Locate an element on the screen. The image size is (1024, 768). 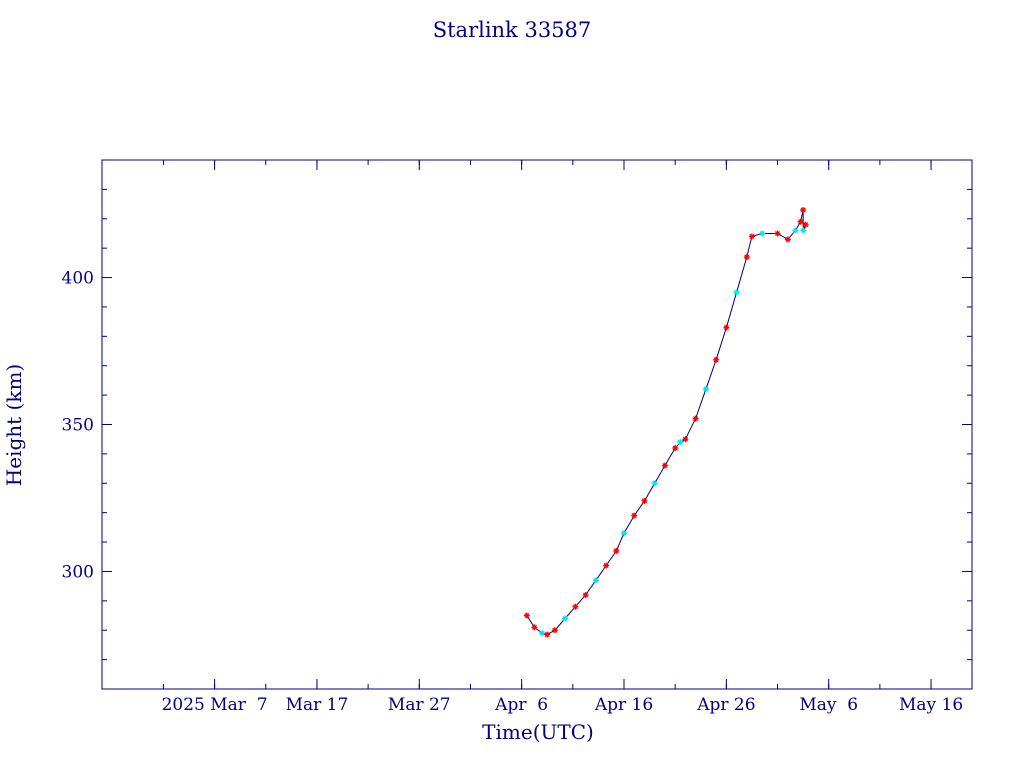
x-tick-label: 2025 Mar 7 is located at coordinates (215, 705).